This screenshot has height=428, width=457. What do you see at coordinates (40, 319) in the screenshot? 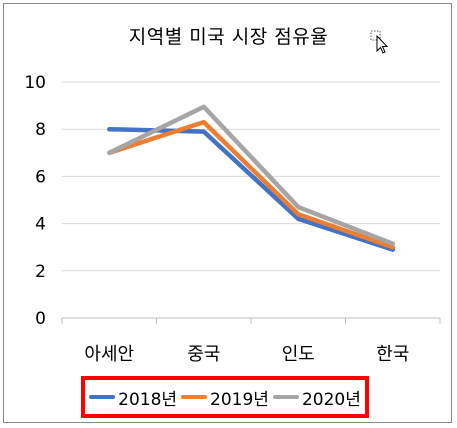
I see `y-tick-label: 0` at bounding box center [40, 319].